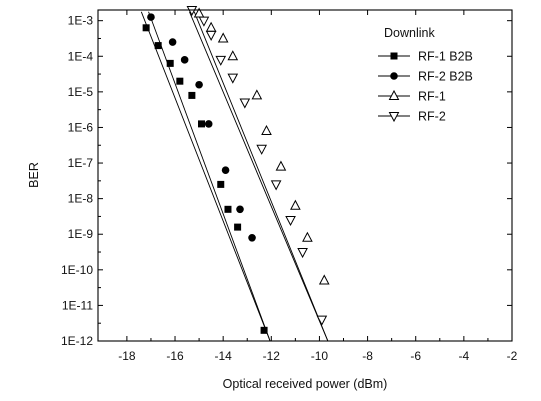 Image resolution: width=541 pixels, height=401 pixels. What do you see at coordinates (34, 175) in the screenshot?
I see `y-axis-title: BER` at bounding box center [34, 175].